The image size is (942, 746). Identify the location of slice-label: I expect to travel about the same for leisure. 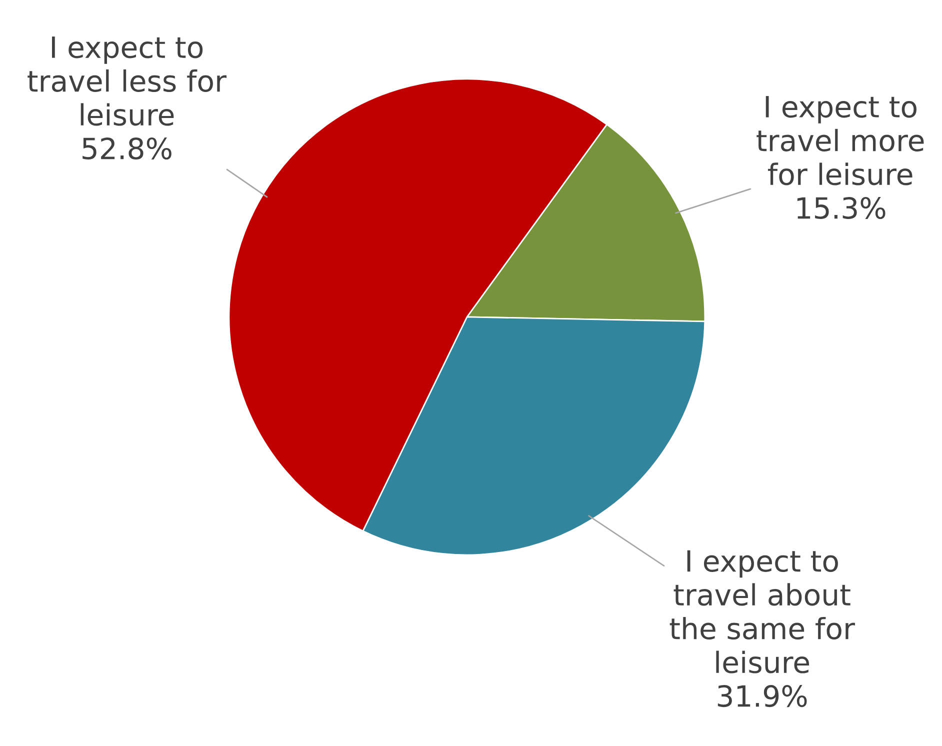
(762, 612).